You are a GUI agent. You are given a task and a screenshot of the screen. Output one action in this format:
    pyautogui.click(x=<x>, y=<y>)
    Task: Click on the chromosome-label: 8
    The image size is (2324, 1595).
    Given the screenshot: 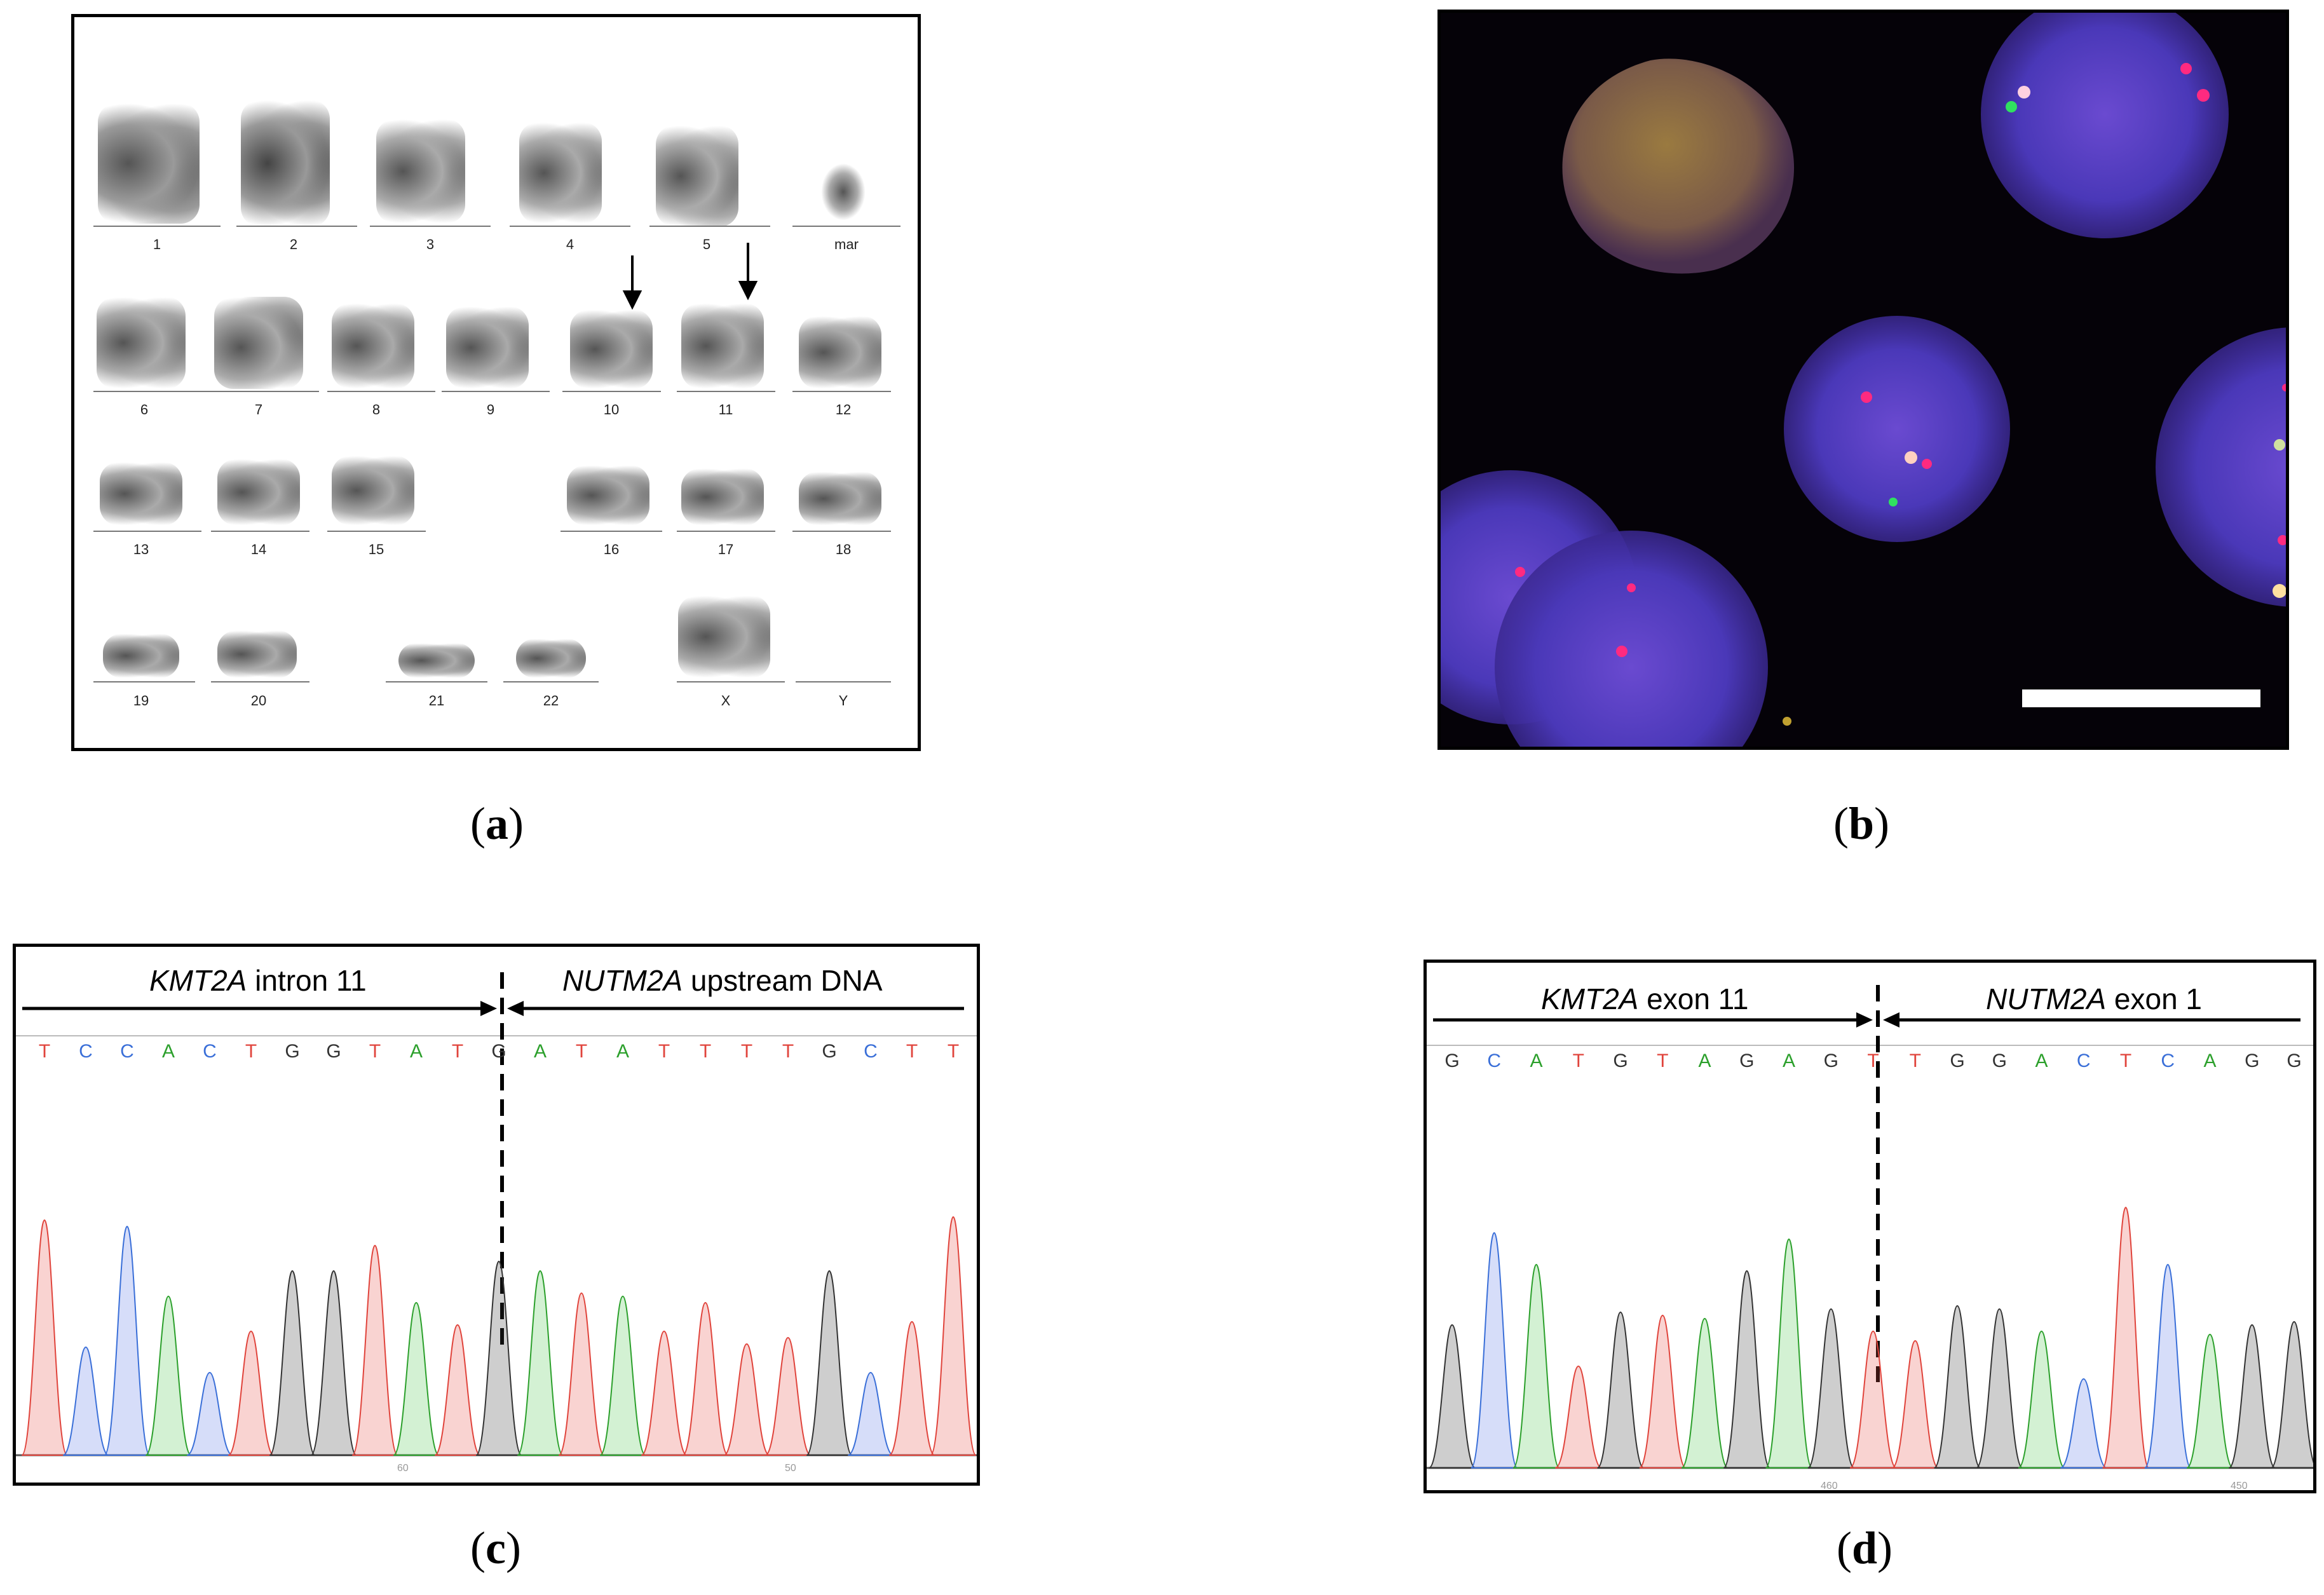 What is the action you would take?
    pyautogui.click(x=376, y=409)
    